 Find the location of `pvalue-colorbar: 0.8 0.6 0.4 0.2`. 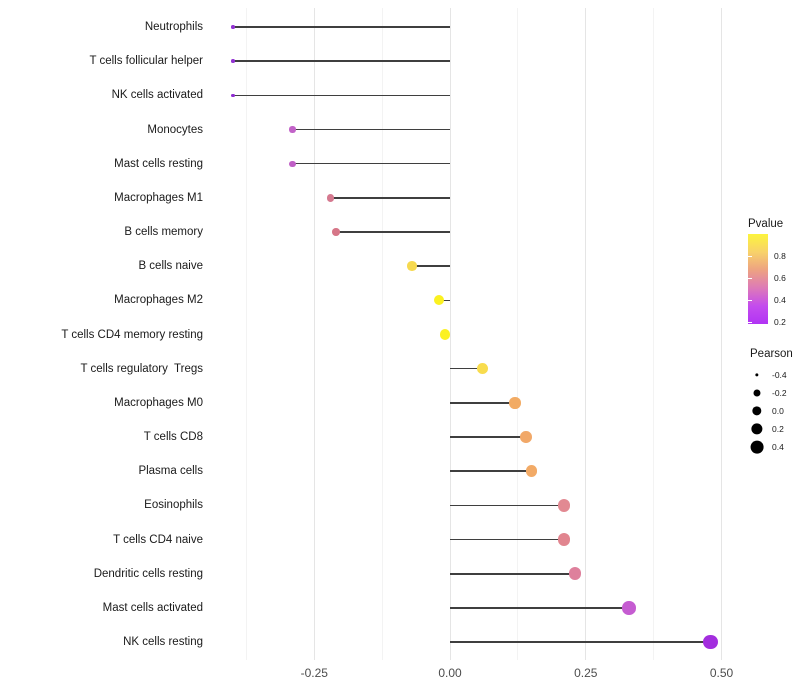

pvalue-colorbar: 0.8 0.6 0.4 0.2 is located at coordinates (767, 280).